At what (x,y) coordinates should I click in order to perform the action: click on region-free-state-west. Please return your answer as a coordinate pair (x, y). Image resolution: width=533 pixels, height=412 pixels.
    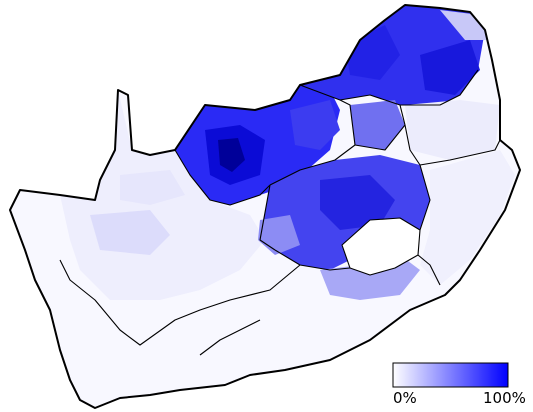
    Looking at the image, I should click on (279, 235).